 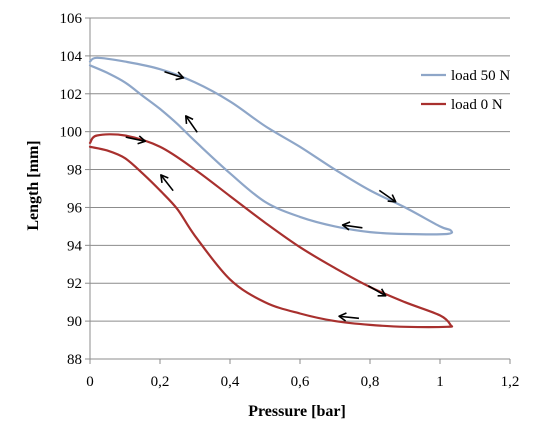 What do you see at coordinates (440, 382) in the screenshot?
I see `x-tick-label: 1` at bounding box center [440, 382].